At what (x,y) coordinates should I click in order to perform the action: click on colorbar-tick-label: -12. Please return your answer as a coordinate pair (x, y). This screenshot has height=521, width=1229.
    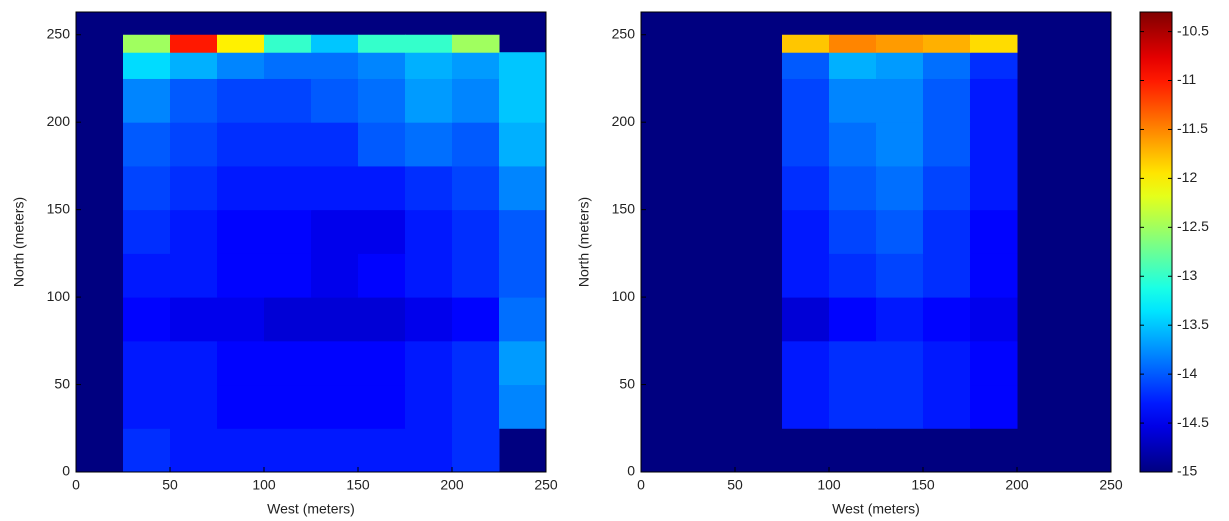
    Looking at the image, I should click on (1187, 177).